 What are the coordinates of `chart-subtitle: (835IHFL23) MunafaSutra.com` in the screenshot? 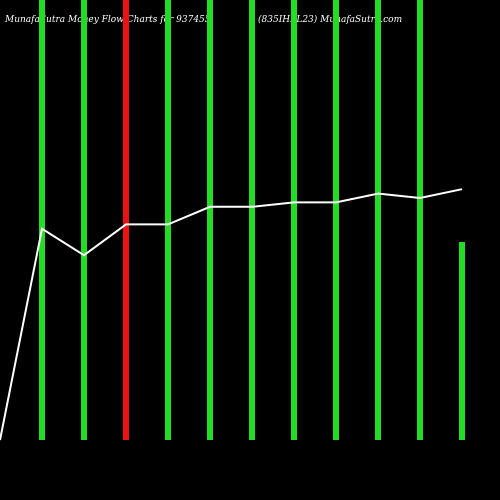 It's located at (330, 19).